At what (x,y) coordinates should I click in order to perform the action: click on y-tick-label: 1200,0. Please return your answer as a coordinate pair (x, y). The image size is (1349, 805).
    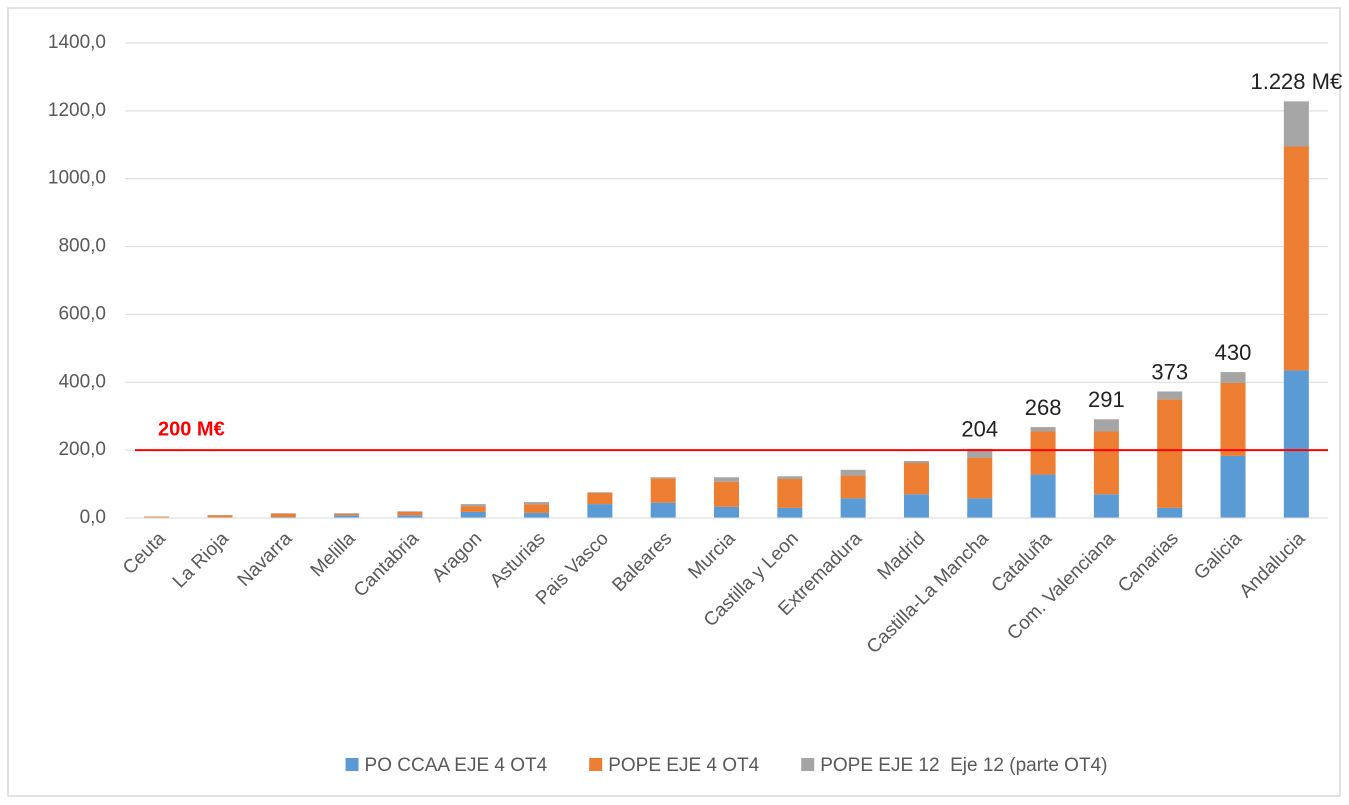
    Looking at the image, I should click on (77, 110).